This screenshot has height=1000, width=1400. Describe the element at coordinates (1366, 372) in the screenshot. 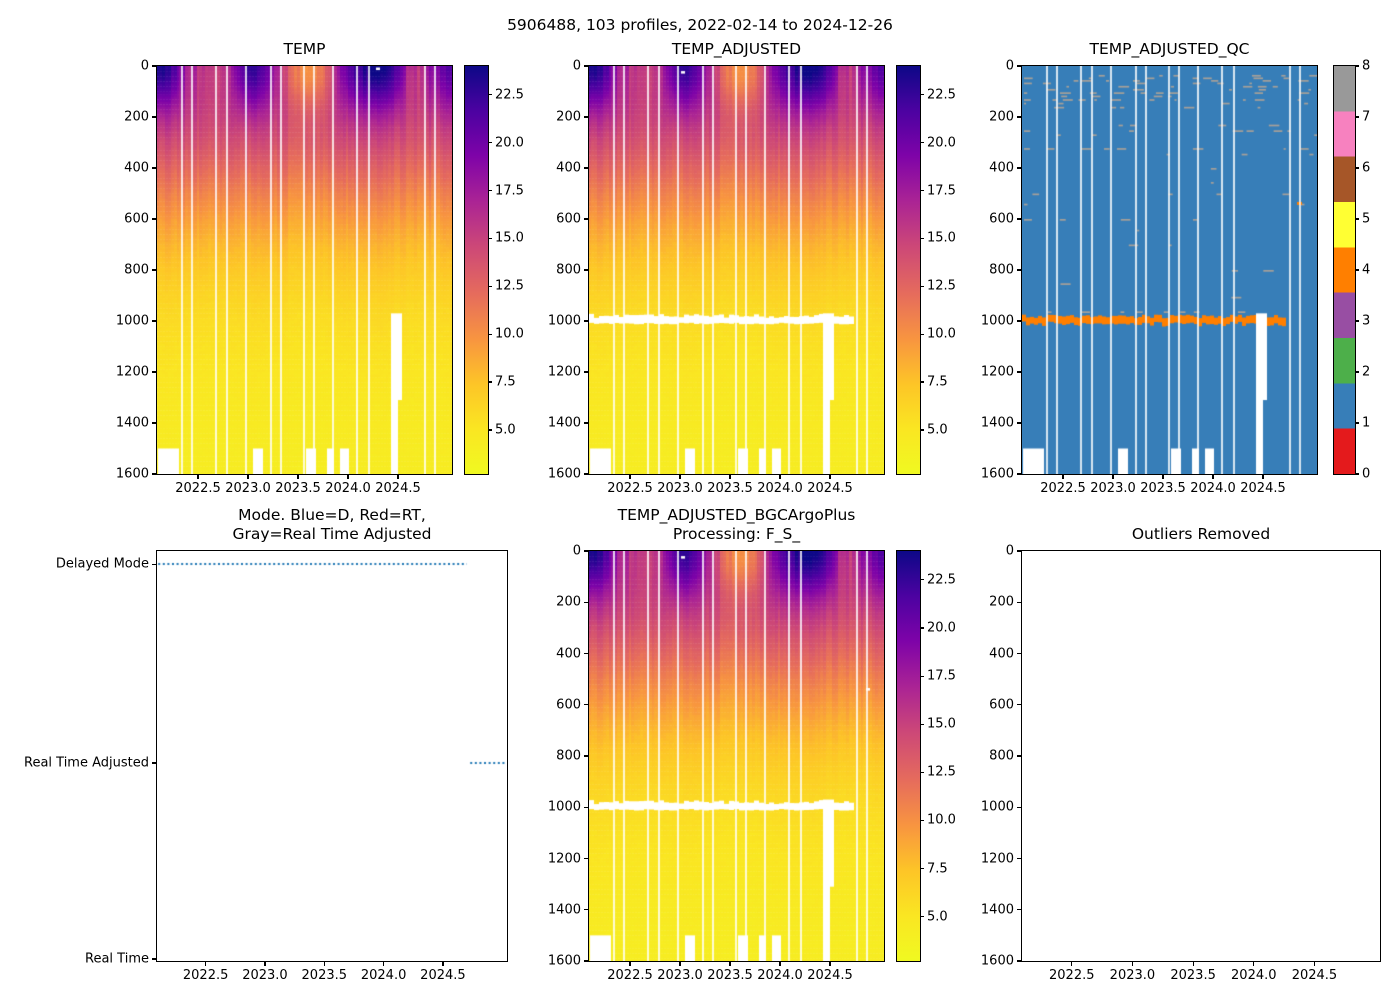

I see `qc-colorbar-tick-label: 2` at that location.